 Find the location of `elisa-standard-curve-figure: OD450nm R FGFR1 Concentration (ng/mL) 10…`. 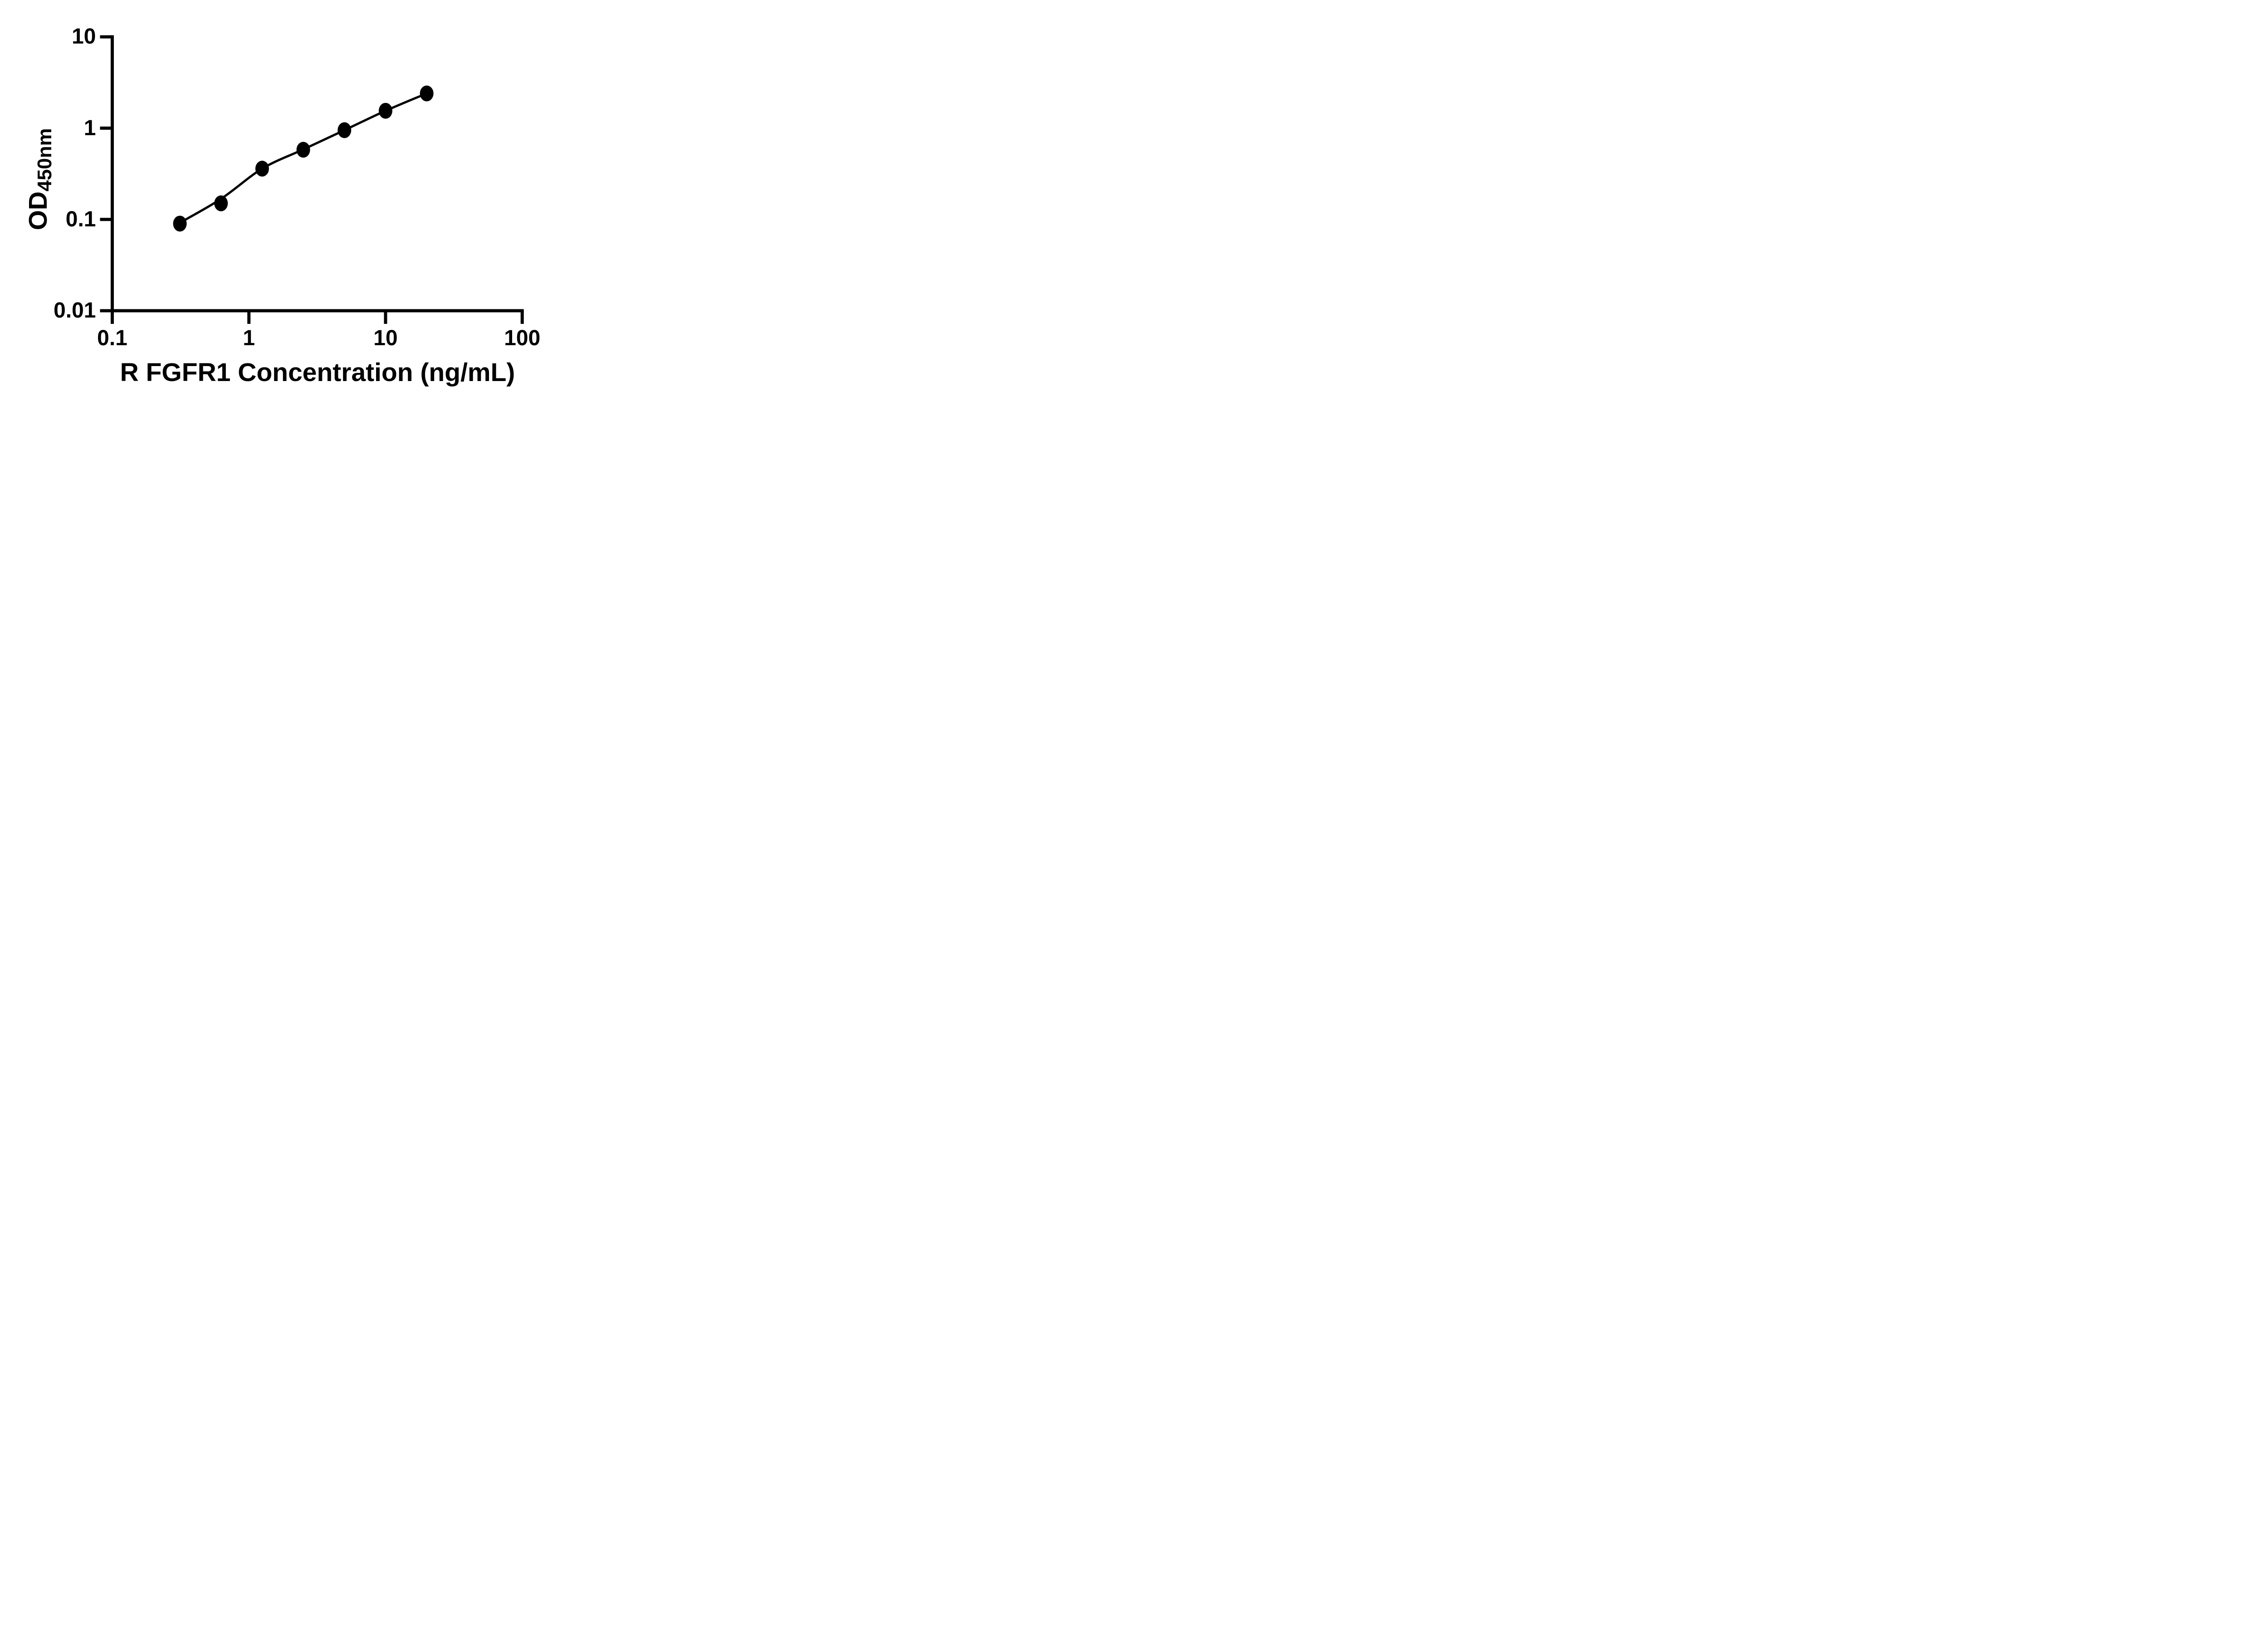

elisa-standard-curve-figure: OD450nm R FGFR1 Concentration (ng/mL) 10… is located at coordinates (291, 204).